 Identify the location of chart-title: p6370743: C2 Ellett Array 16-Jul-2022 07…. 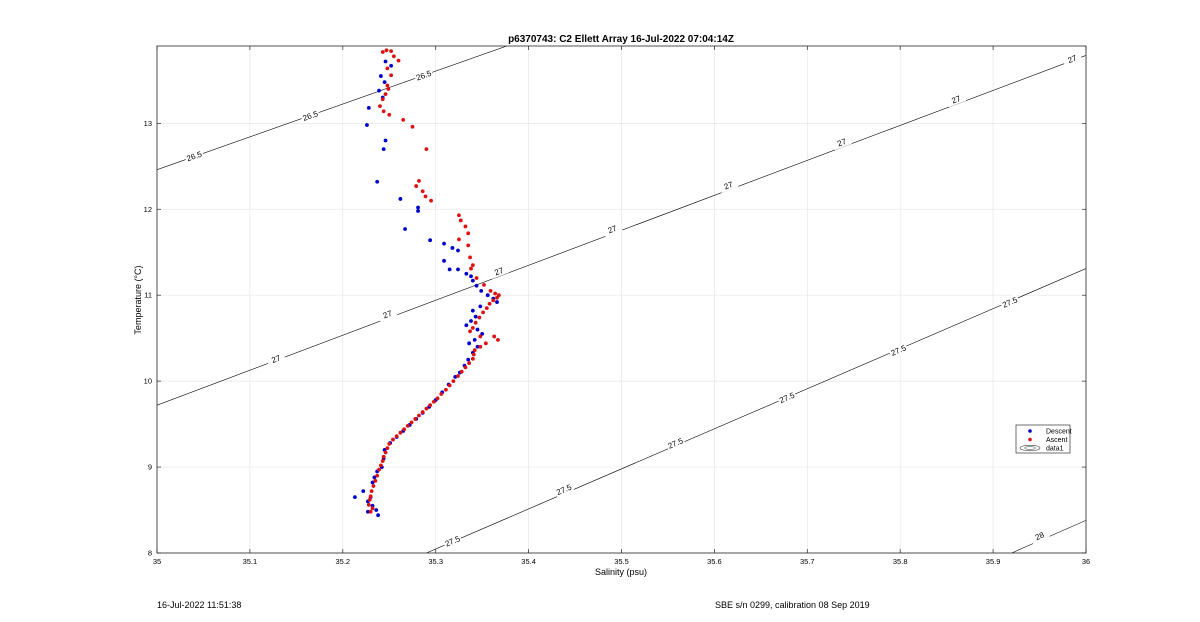
(621, 39).